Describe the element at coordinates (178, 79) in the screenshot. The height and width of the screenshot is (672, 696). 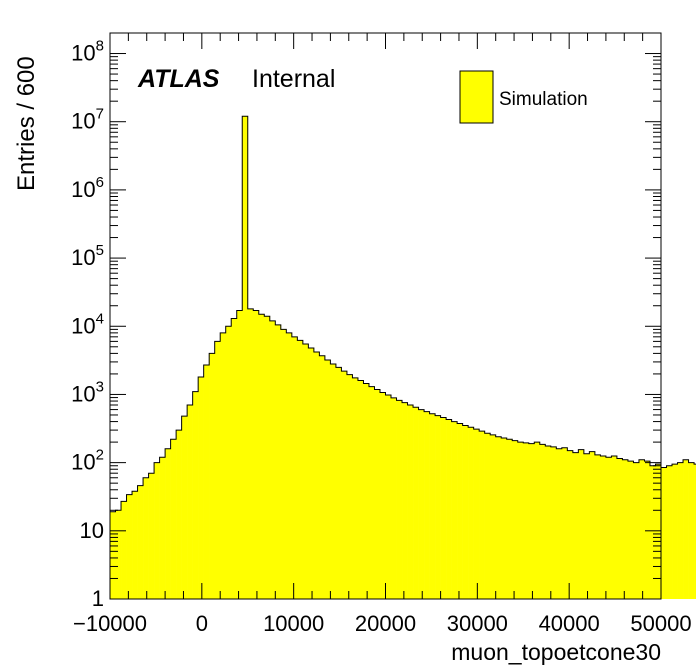
I see `atlas-label: ATLAS` at that location.